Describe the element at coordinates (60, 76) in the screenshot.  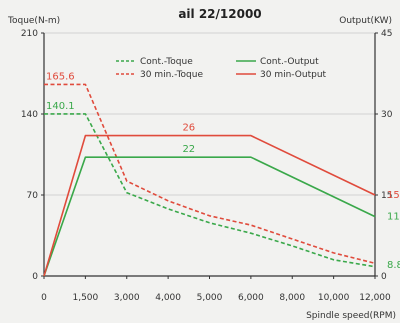
I see `data-label: 165.6` at that location.